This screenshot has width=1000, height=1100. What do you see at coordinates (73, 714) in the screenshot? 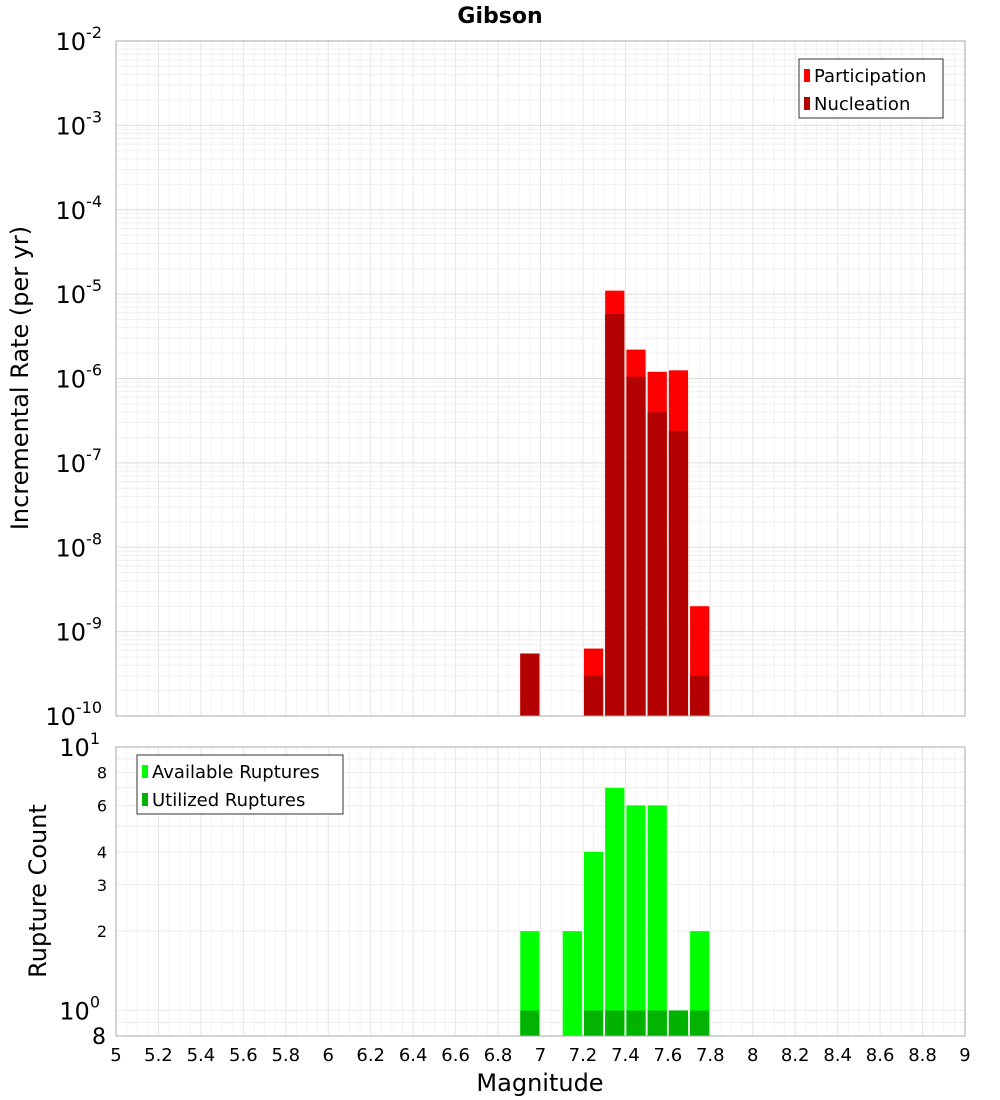
I see `rate-chart-y-tick-label: 10⁻¹⁰` at bounding box center [73, 714].